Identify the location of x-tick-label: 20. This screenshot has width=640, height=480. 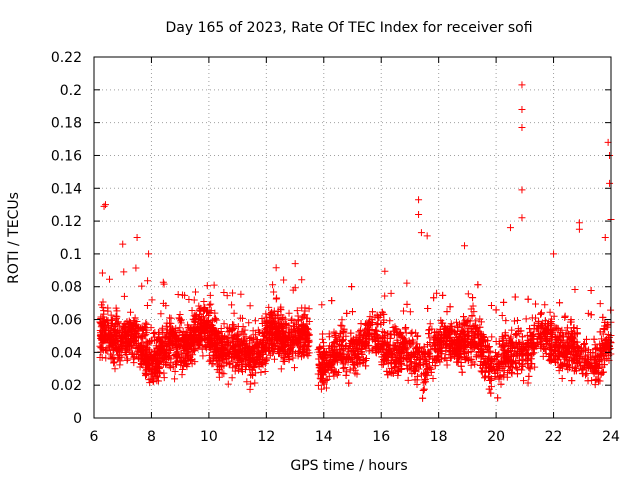
(496, 437).